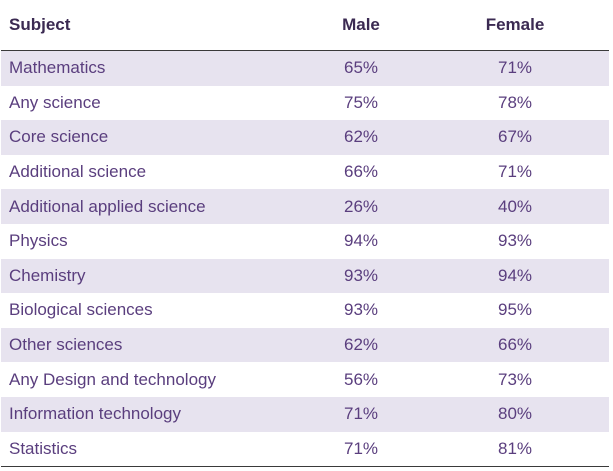 The width and height of the screenshot is (613, 471). I want to click on subject-cell: Information technology, so click(151, 414).